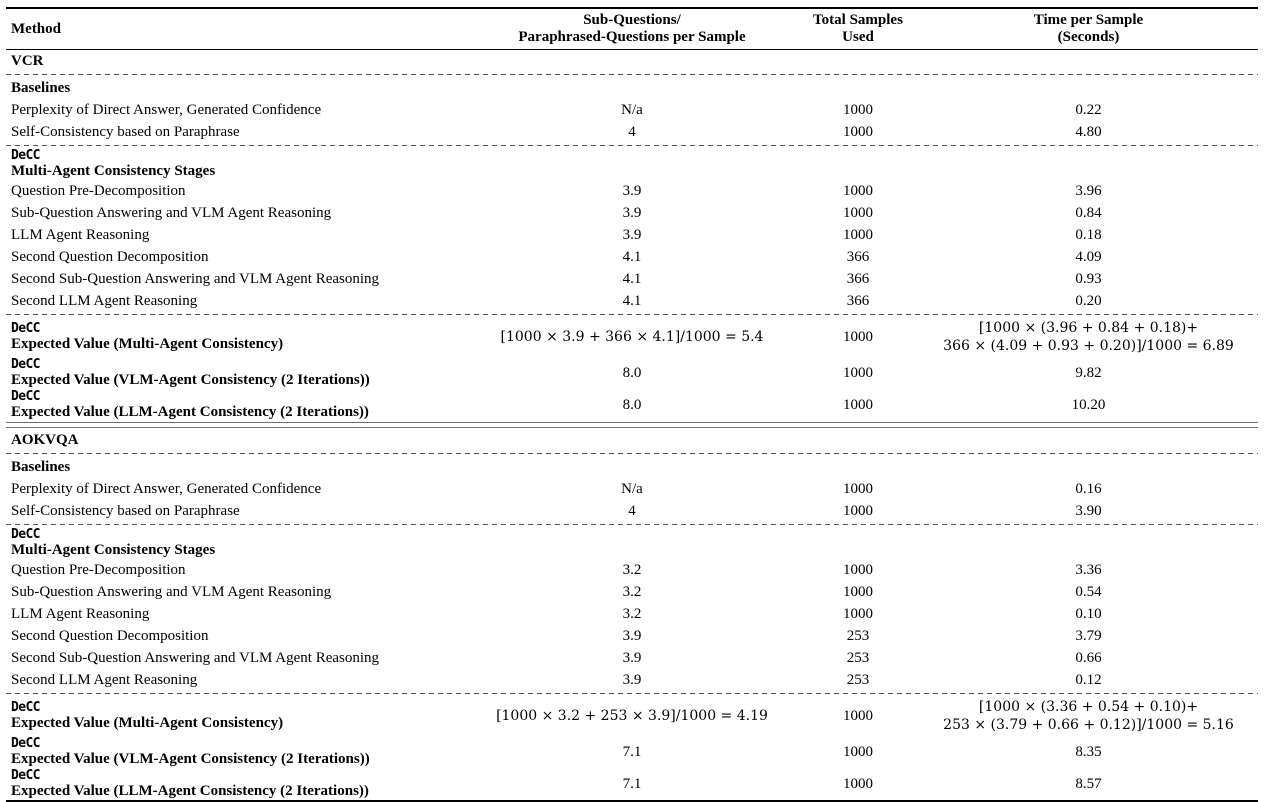 This screenshot has width=1264, height=802. What do you see at coordinates (110, 635) in the screenshot?
I see `method-label: Second Question Decomposition` at bounding box center [110, 635].